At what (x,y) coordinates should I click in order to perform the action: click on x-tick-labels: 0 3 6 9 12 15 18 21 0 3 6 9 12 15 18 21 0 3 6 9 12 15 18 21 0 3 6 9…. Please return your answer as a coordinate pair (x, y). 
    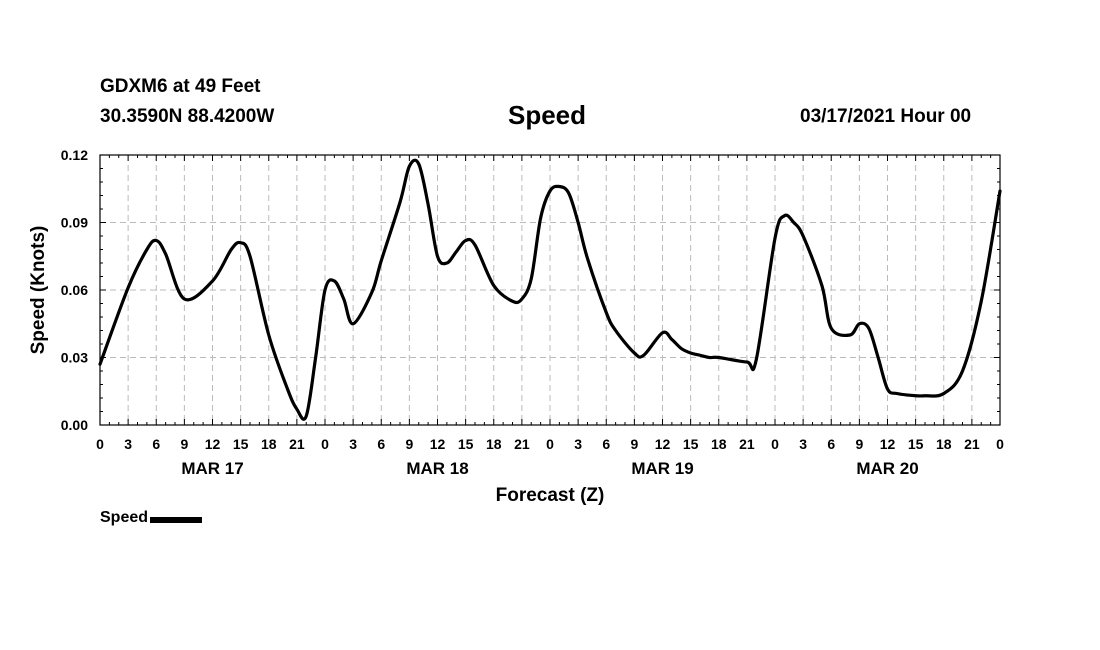
    Looking at the image, I should click on (550, 444).